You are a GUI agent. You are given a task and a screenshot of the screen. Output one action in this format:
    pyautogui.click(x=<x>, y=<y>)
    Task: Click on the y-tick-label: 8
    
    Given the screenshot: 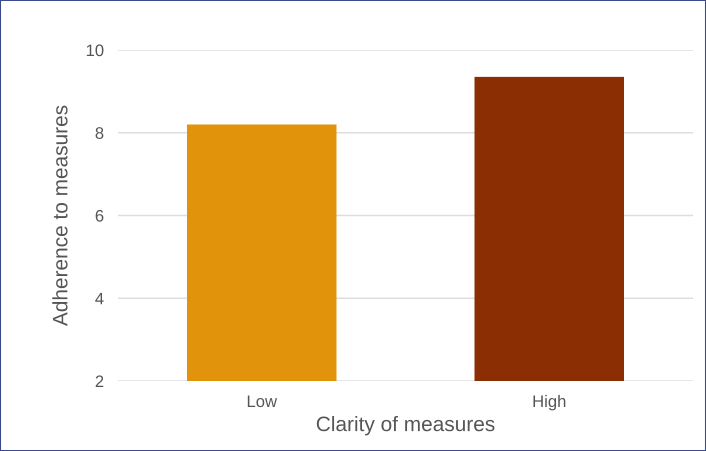 What is the action you would take?
    pyautogui.click(x=100, y=133)
    